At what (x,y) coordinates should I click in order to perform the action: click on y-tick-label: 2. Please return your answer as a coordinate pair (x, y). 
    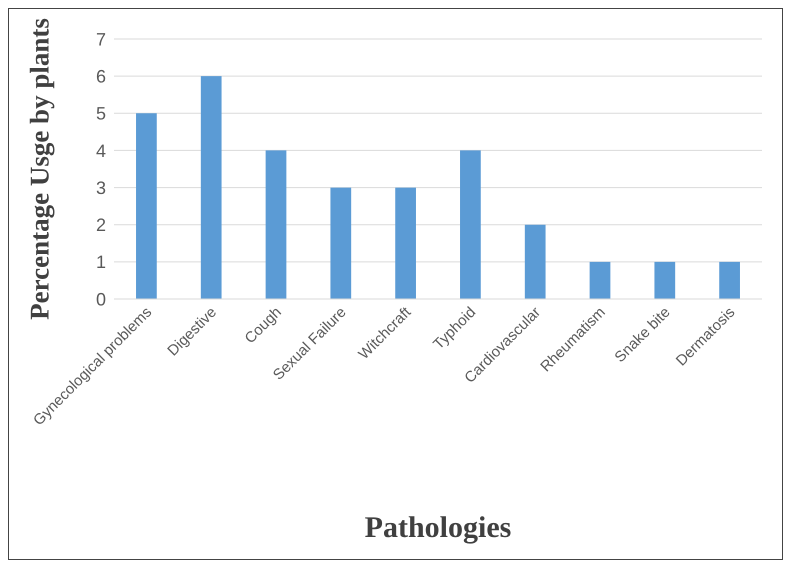
    Looking at the image, I should click on (101, 225).